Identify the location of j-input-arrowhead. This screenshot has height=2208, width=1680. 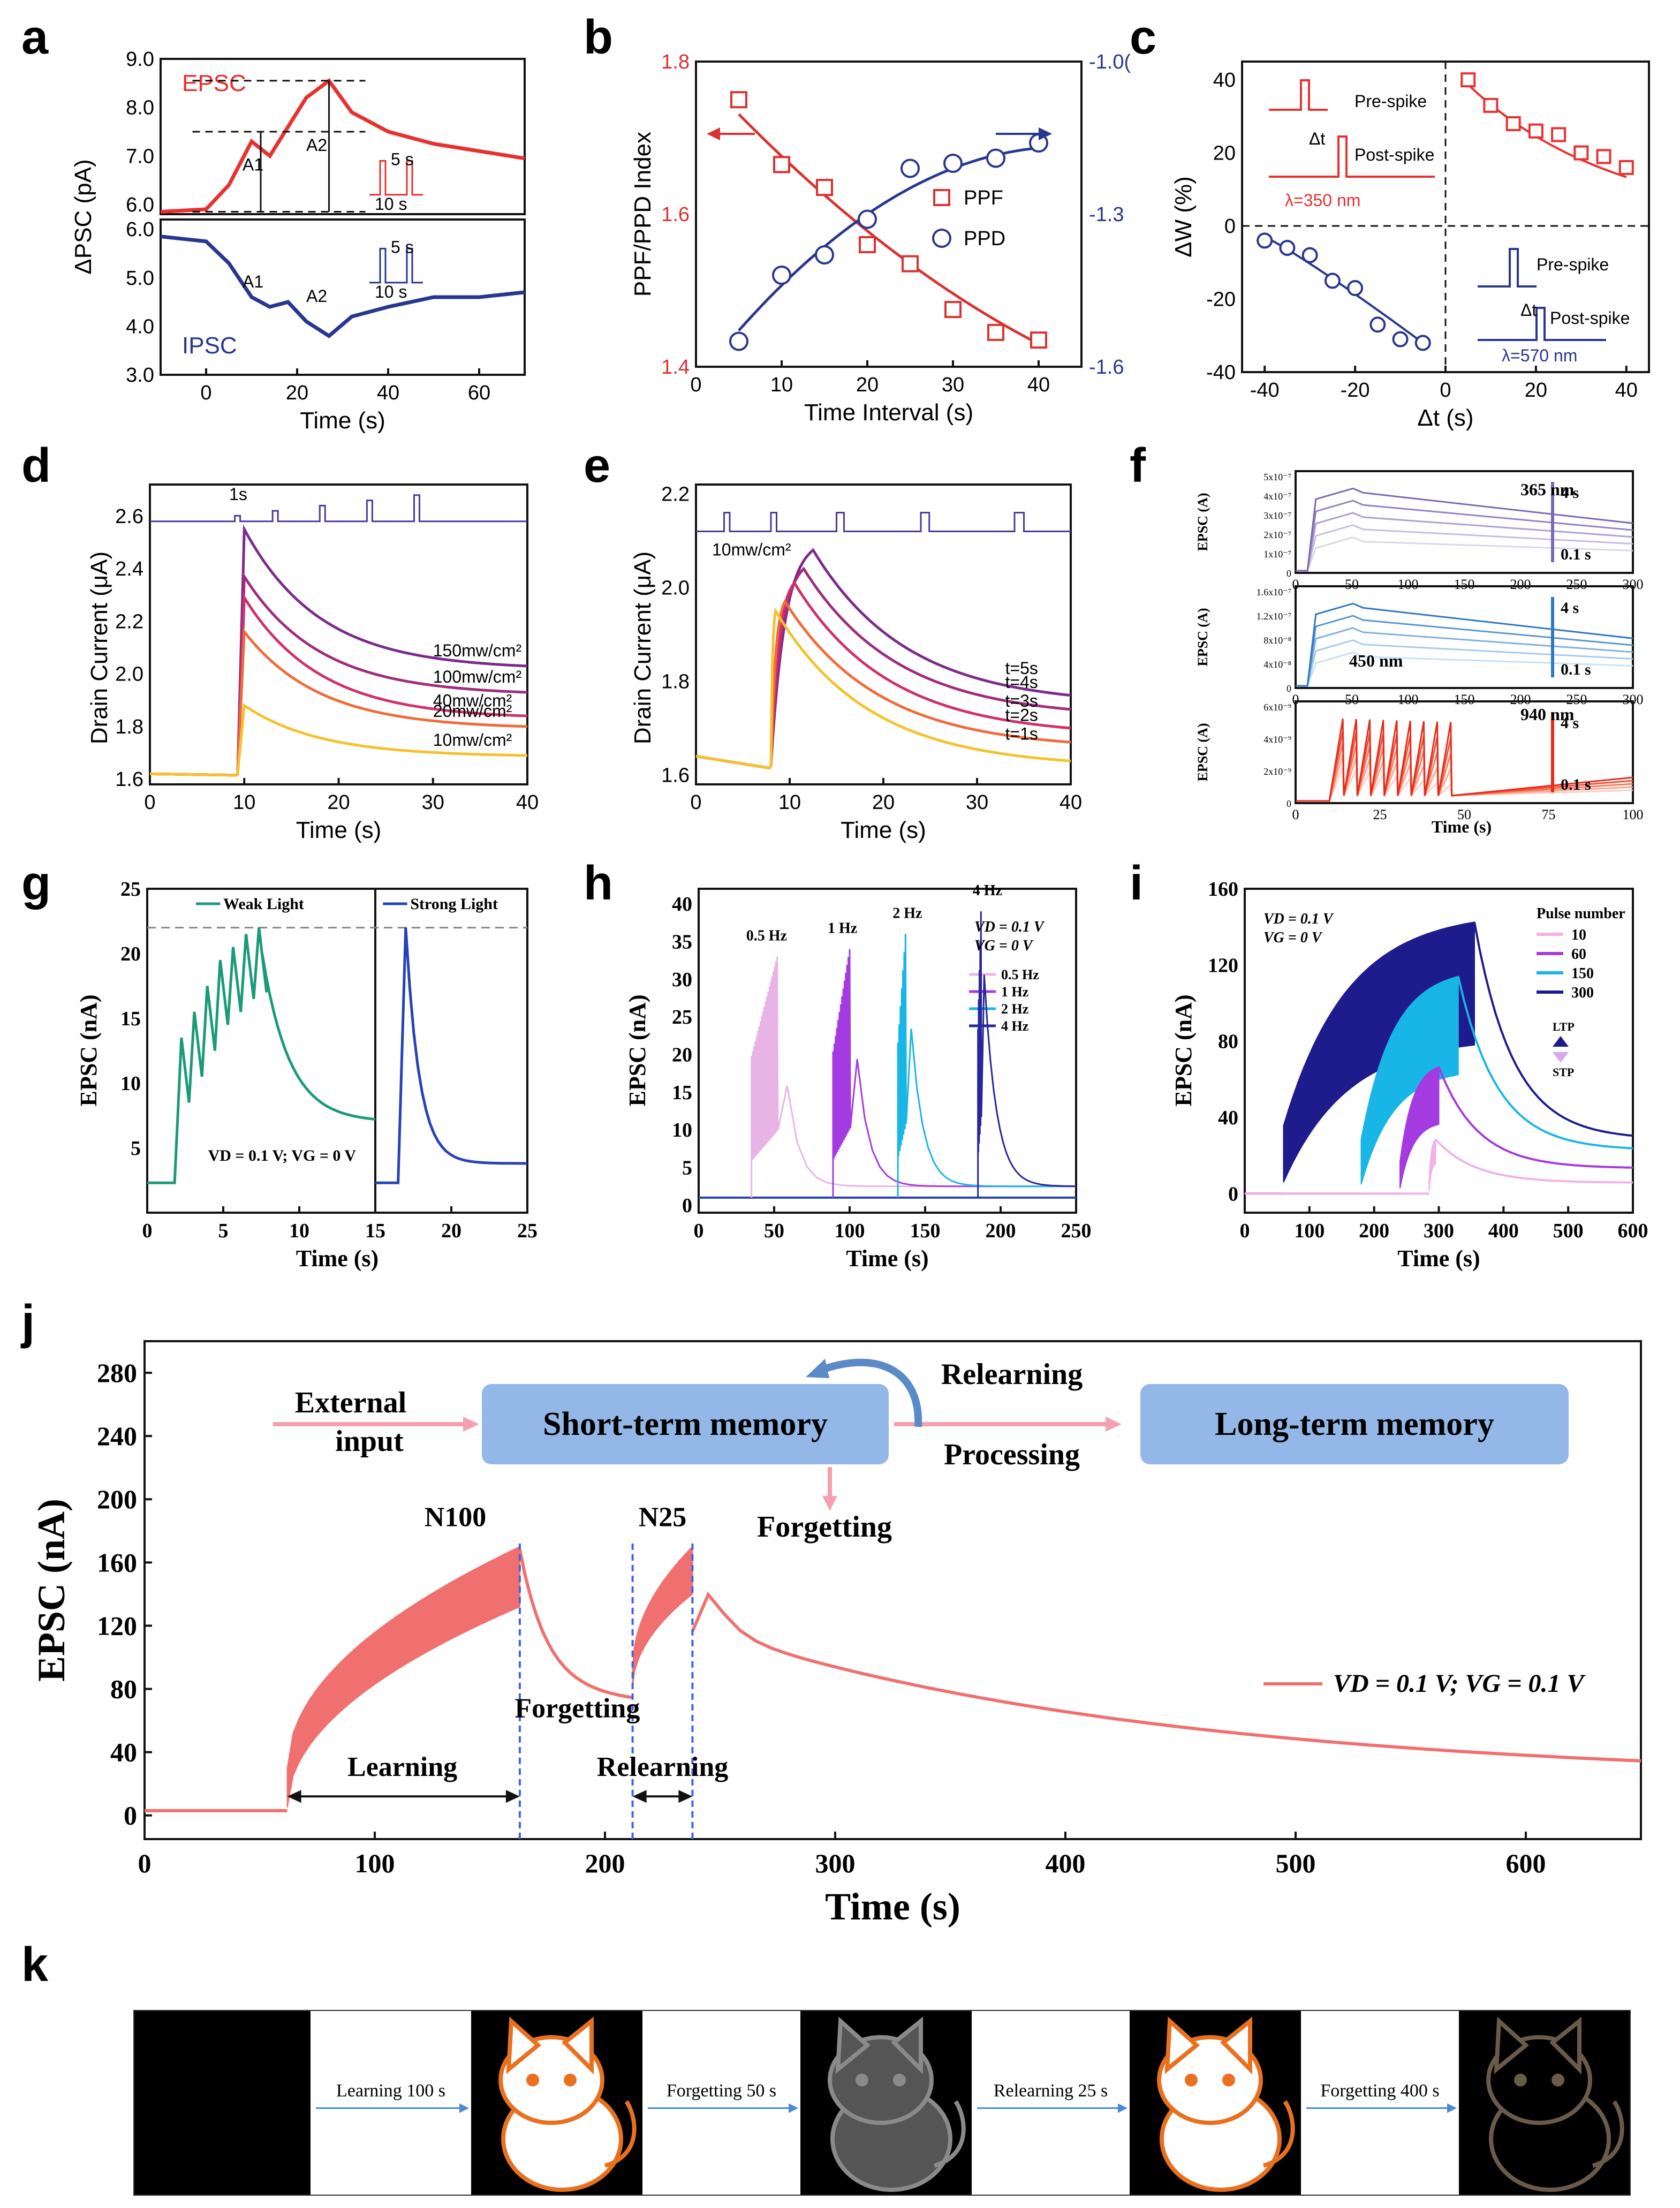
(471, 1424).